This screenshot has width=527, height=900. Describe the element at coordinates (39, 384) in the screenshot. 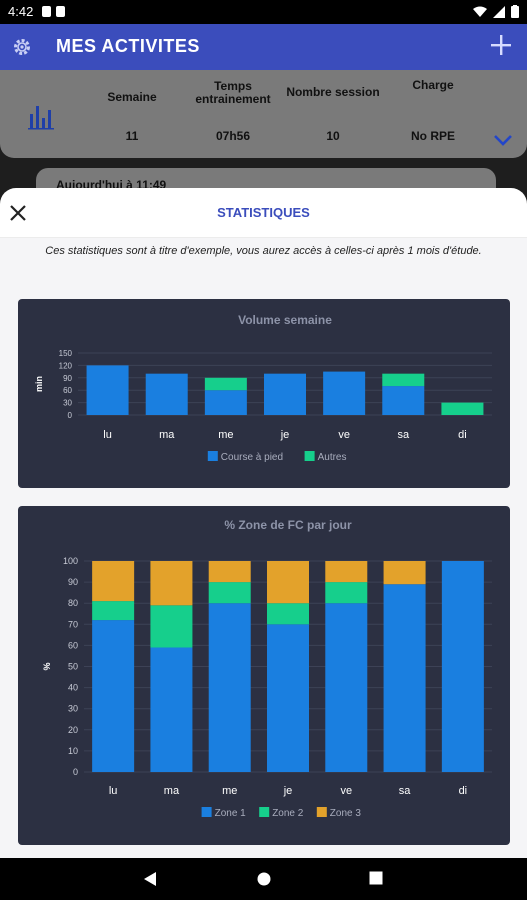

I see `y-axis-label: min` at that location.